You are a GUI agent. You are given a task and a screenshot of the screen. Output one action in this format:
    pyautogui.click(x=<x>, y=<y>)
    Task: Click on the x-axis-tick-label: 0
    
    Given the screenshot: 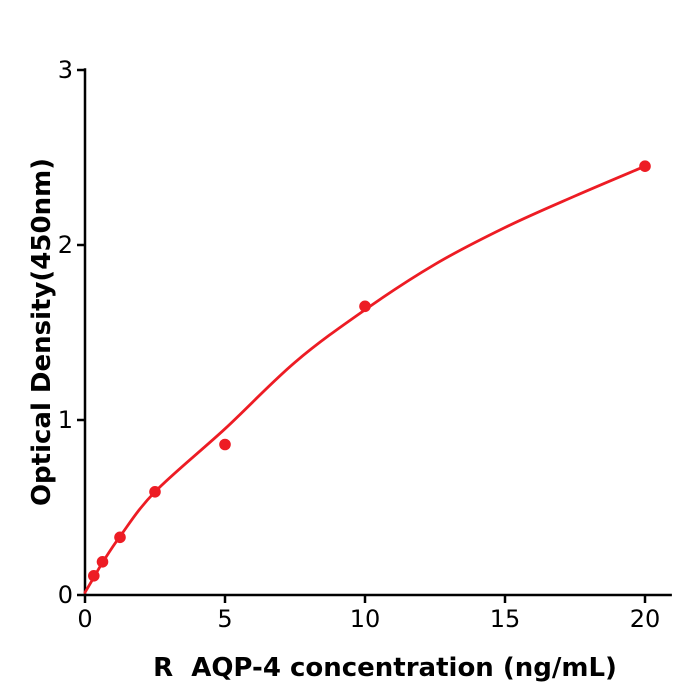 What is the action you would take?
    pyautogui.click(x=84, y=619)
    